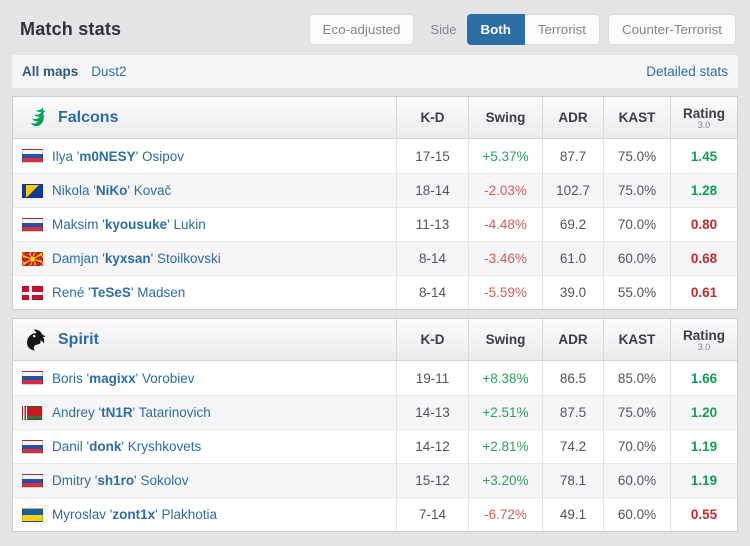  What do you see at coordinates (432, 339) in the screenshot?
I see `column-header-kd: K-D` at bounding box center [432, 339].